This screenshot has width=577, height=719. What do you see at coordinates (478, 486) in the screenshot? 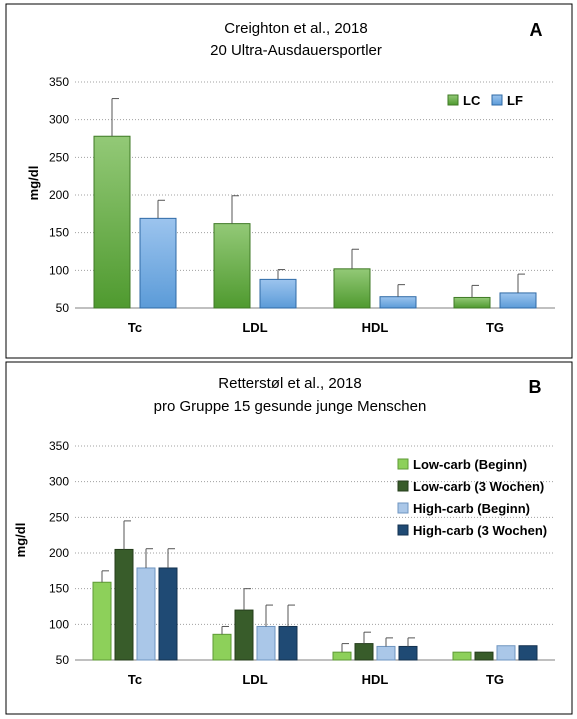
I see `legend-label: Low-carb (3 Wochen)` at bounding box center [478, 486].